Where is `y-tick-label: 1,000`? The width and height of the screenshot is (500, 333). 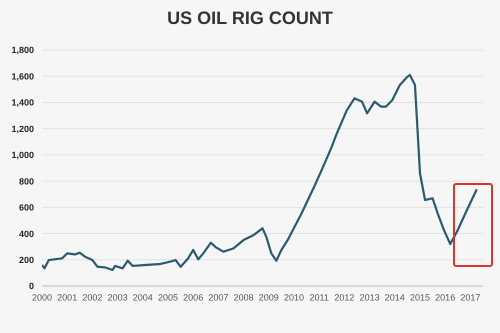 y-tick-label: 1,000 is located at coordinates (22, 155).